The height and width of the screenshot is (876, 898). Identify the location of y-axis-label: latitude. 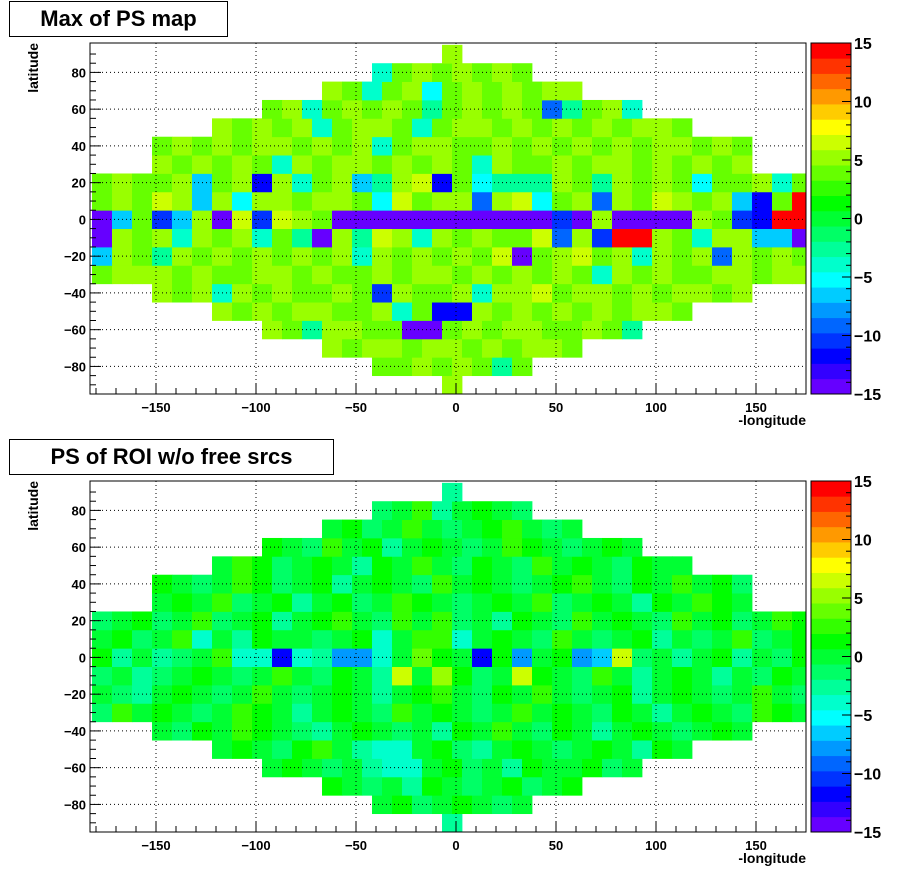
(33, 506).